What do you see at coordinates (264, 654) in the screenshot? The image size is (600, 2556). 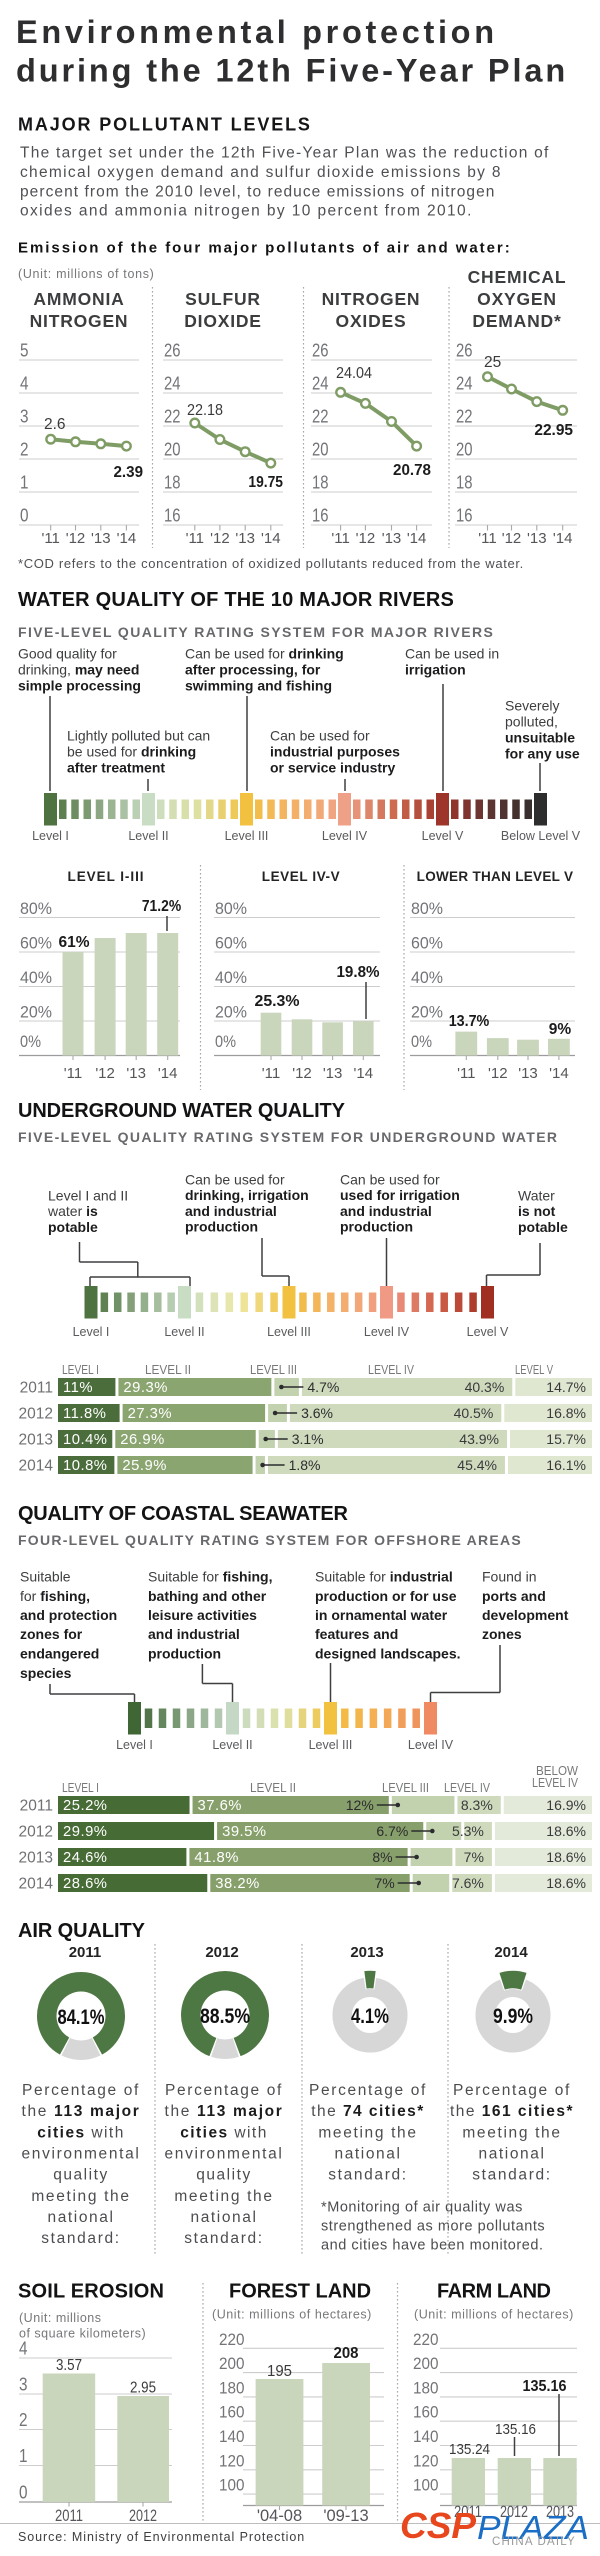 I see `svg-text: Can be used for drinking` at bounding box center [264, 654].